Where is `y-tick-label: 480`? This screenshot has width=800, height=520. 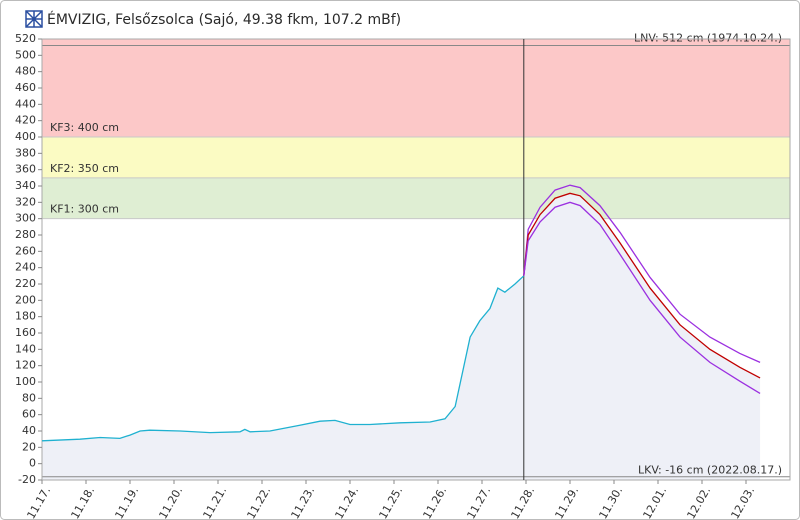 y-tick-label: 480 is located at coordinates (25, 71).